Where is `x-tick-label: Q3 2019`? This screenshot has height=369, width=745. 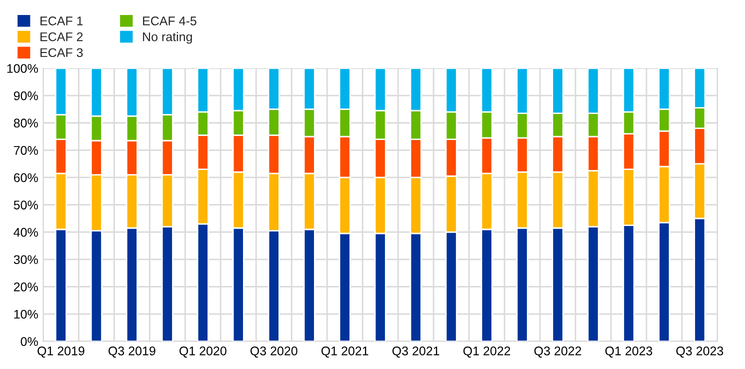
x-tick-label: Q3 2019 is located at coordinates (132, 352).